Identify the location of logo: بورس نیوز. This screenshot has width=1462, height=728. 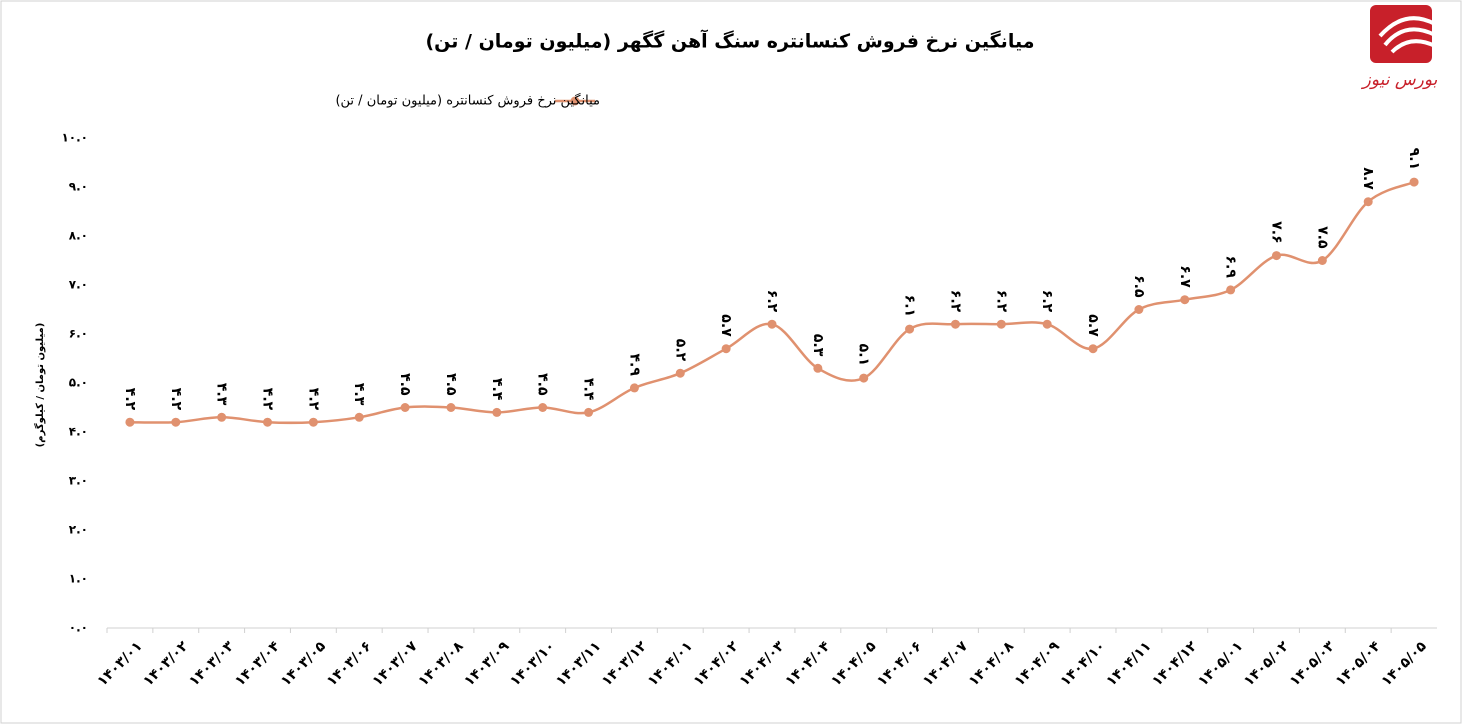
(1399, 47).